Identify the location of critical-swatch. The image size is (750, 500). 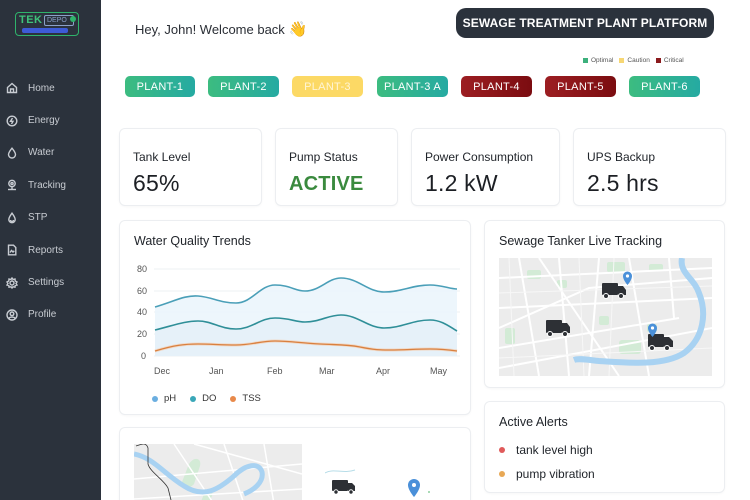
(658, 60).